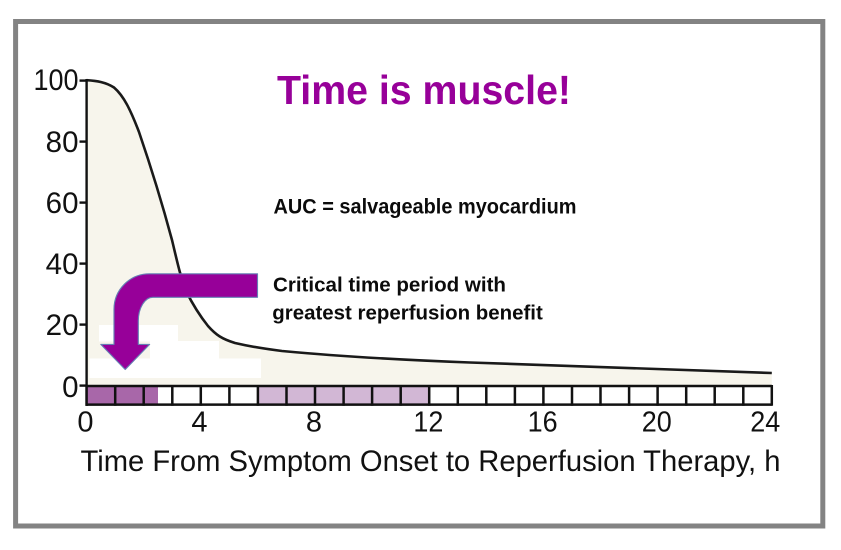 The height and width of the screenshot is (550, 841). I want to click on svg-text: 16, so click(543, 422).